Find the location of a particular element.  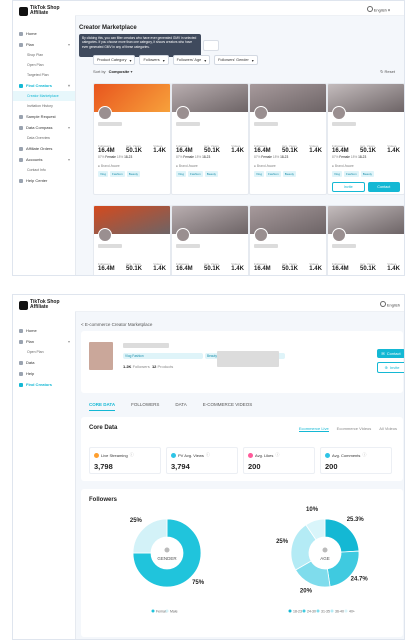

sidebar-item-accounts: Accounts ▾ is located at coordinates (44, 159).